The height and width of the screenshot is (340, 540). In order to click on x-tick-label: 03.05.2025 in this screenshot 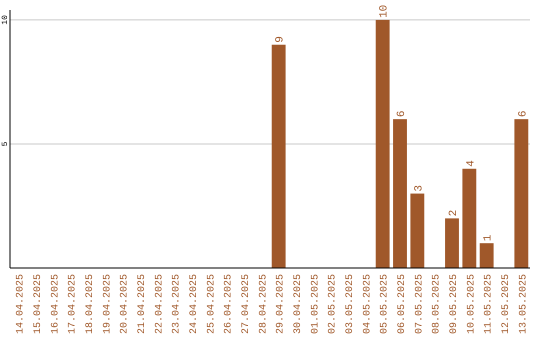, I will do `click(350, 304)`.